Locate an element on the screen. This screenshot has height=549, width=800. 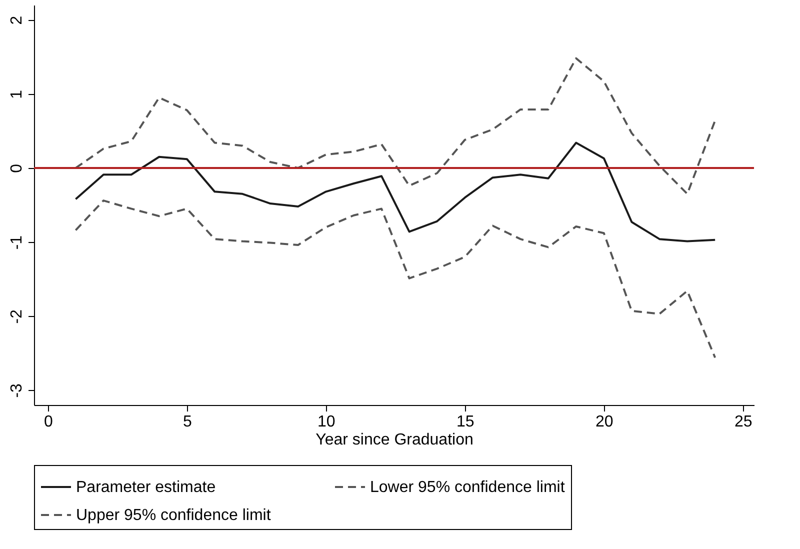
line-series is located at coordinates (395, 192).